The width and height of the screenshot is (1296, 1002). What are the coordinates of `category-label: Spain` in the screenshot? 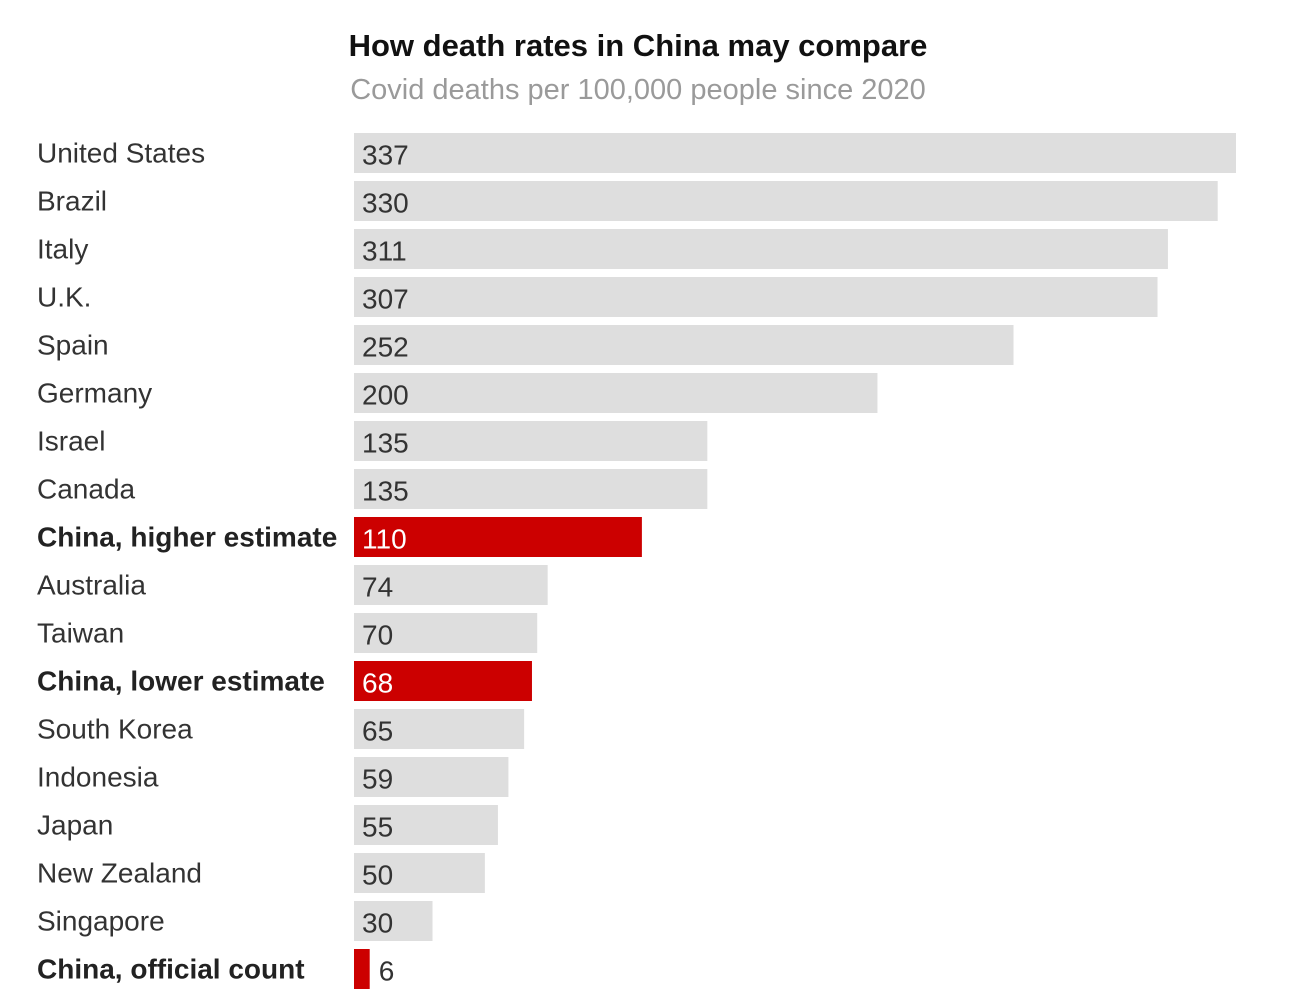 It's located at (73, 345).